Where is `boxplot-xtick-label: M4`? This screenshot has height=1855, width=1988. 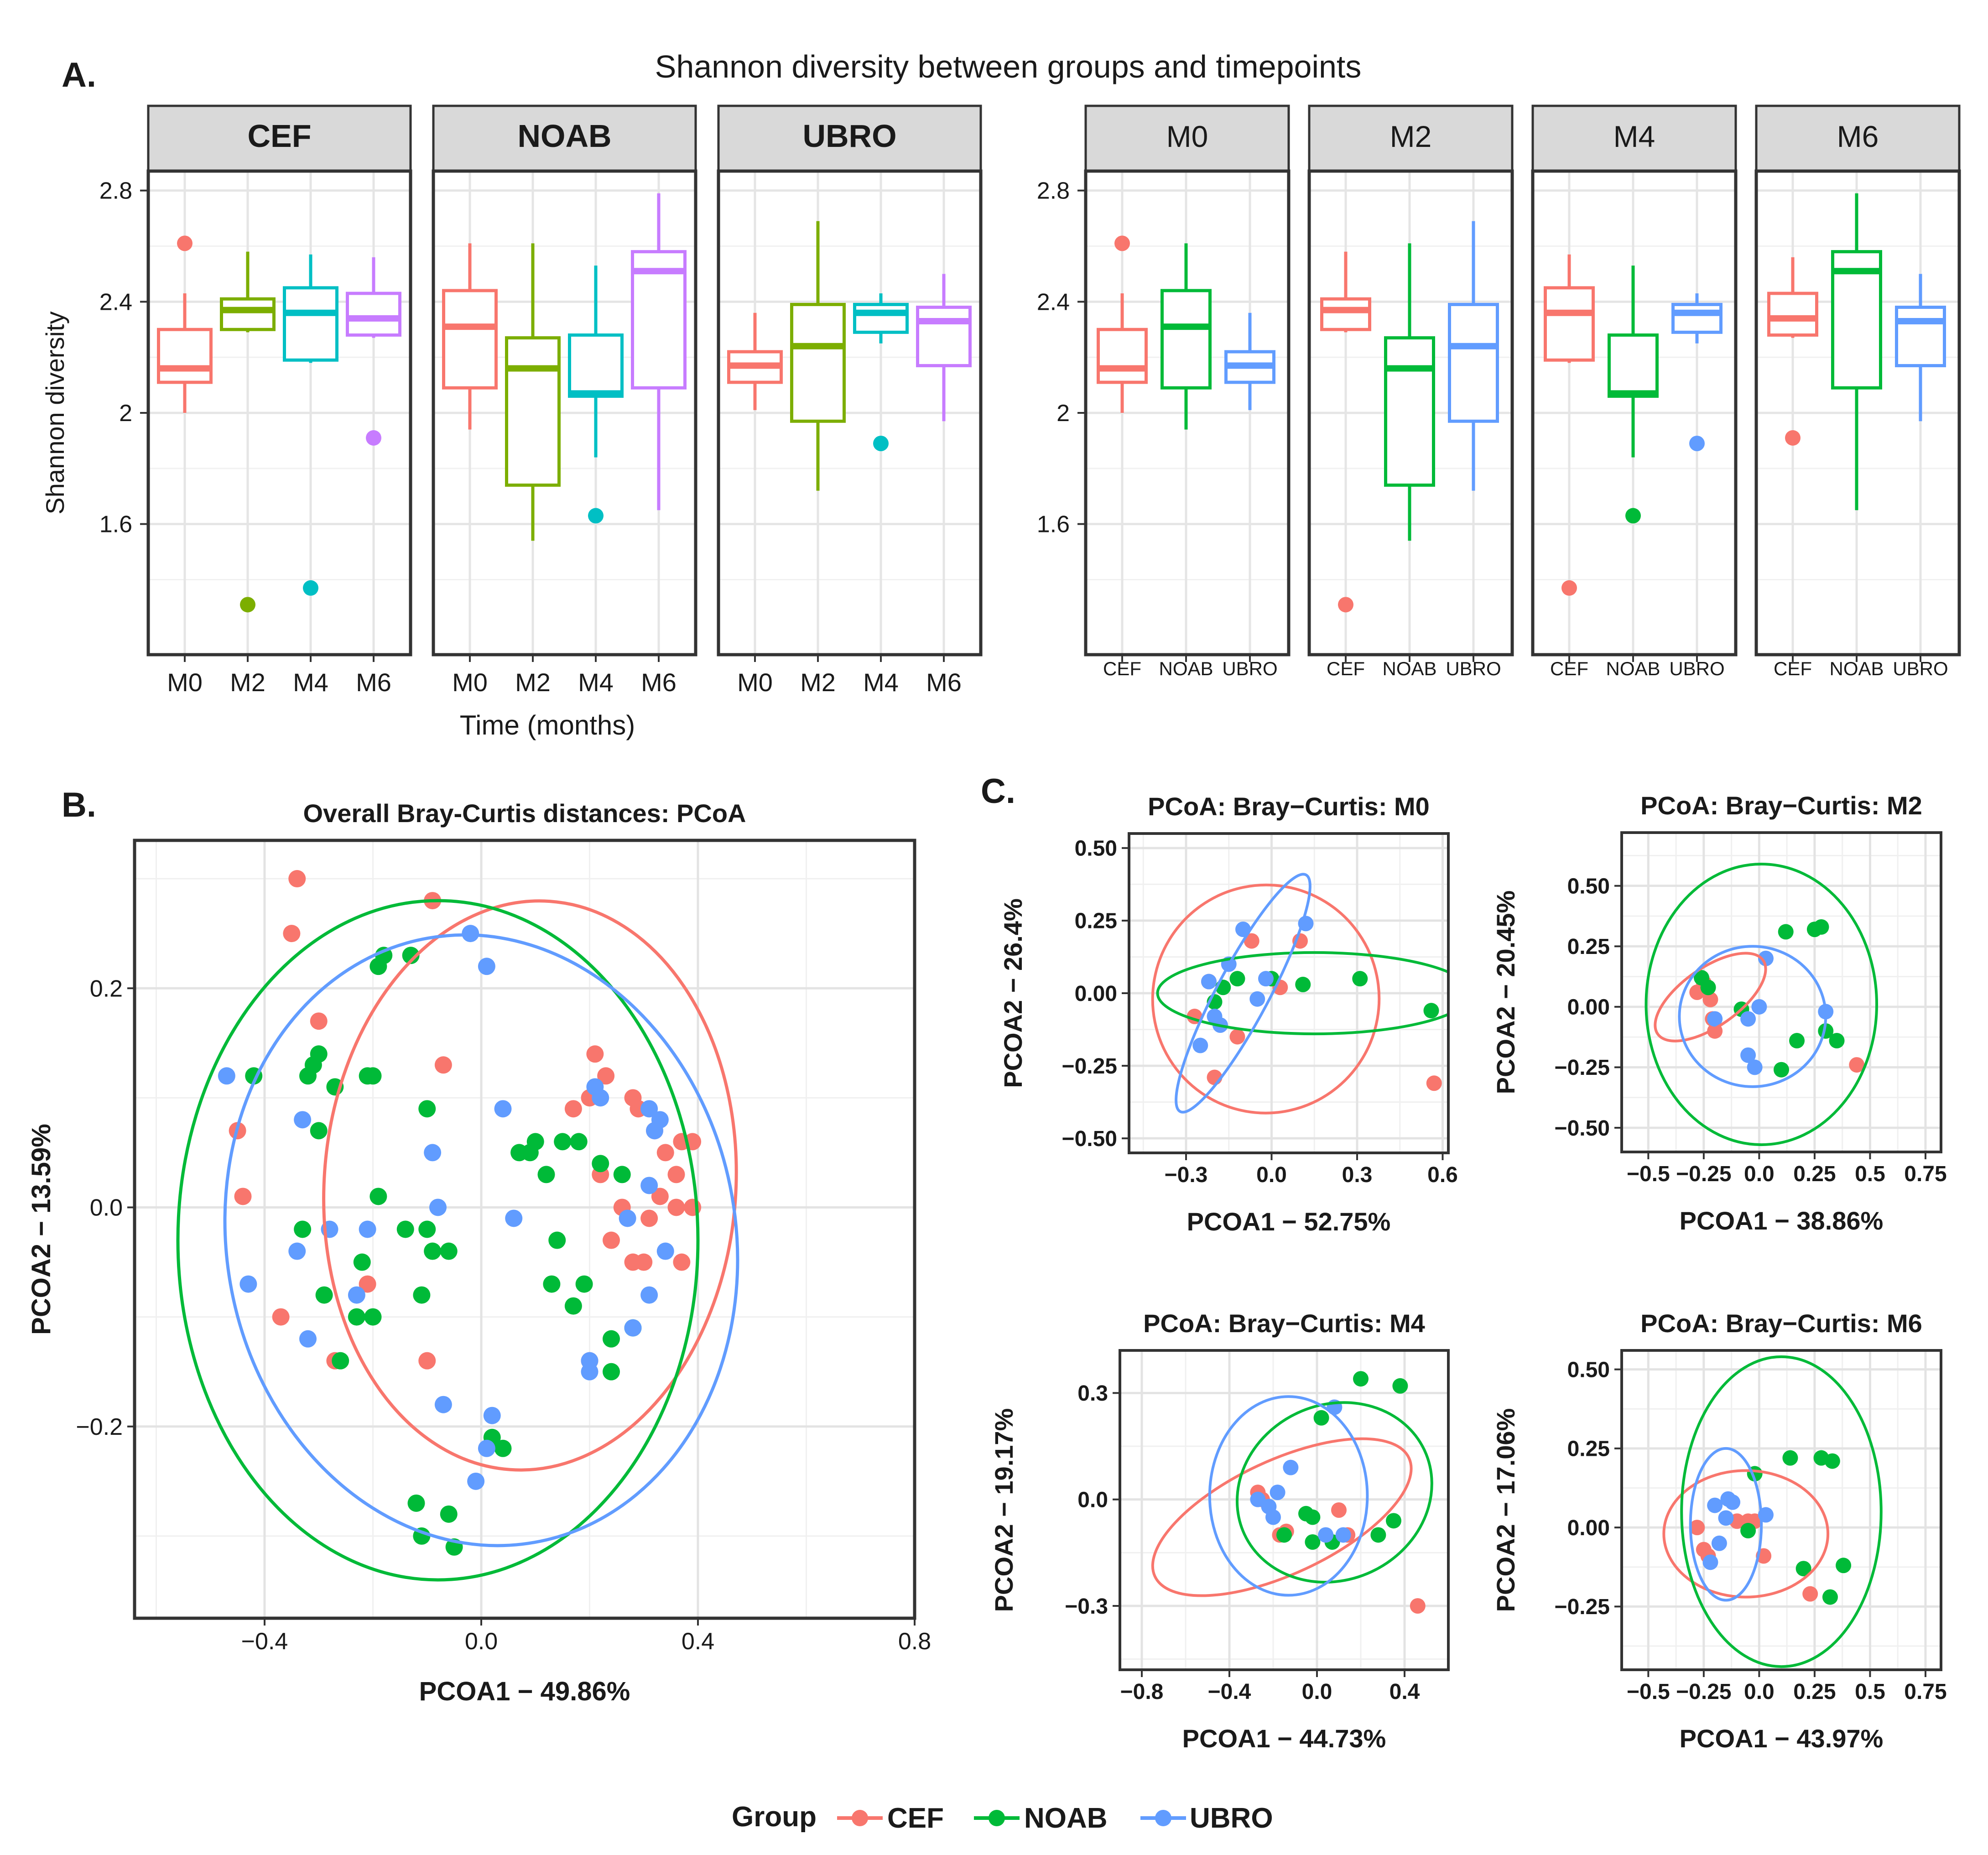
boxplot-xtick-label: M4 is located at coordinates (881, 683).